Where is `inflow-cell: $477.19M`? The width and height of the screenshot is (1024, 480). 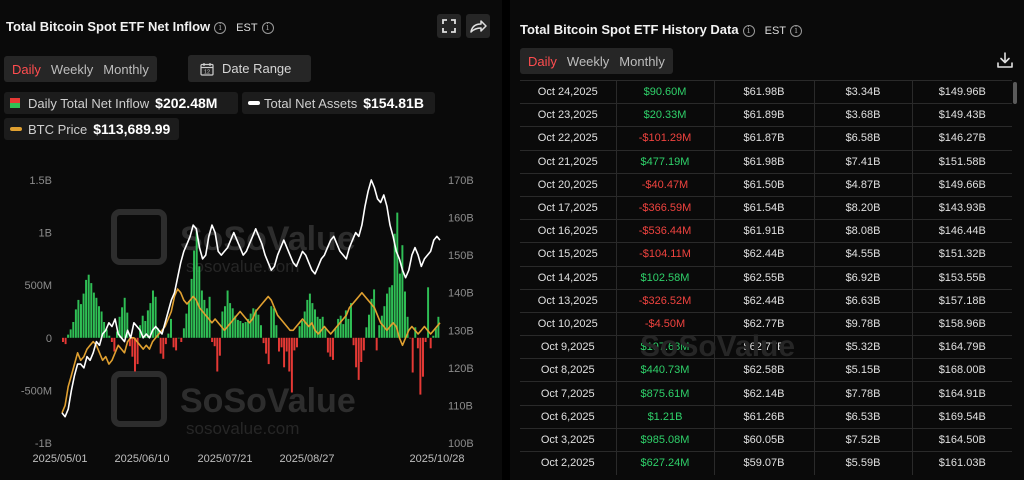
inflow-cell: $477.19M is located at coordinates (664, 161).